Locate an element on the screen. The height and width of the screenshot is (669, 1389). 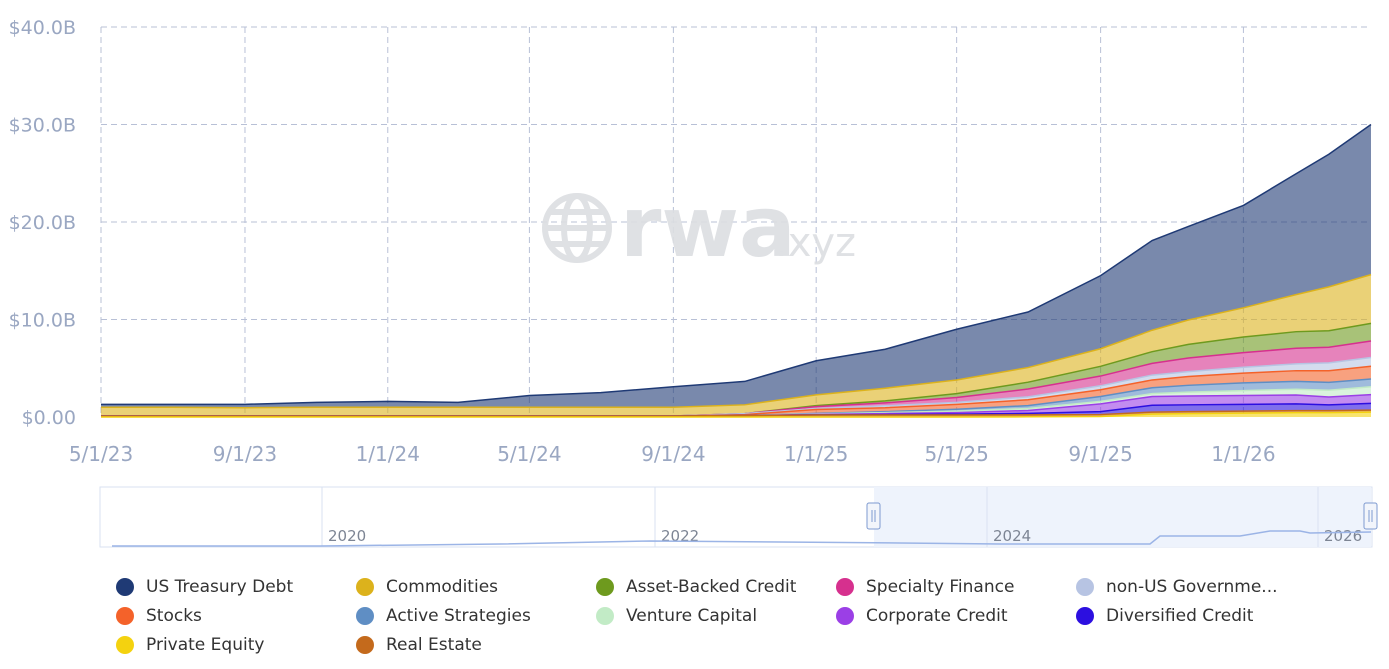
legend-label: Specialty Finance is located at coordinates (940, 587).